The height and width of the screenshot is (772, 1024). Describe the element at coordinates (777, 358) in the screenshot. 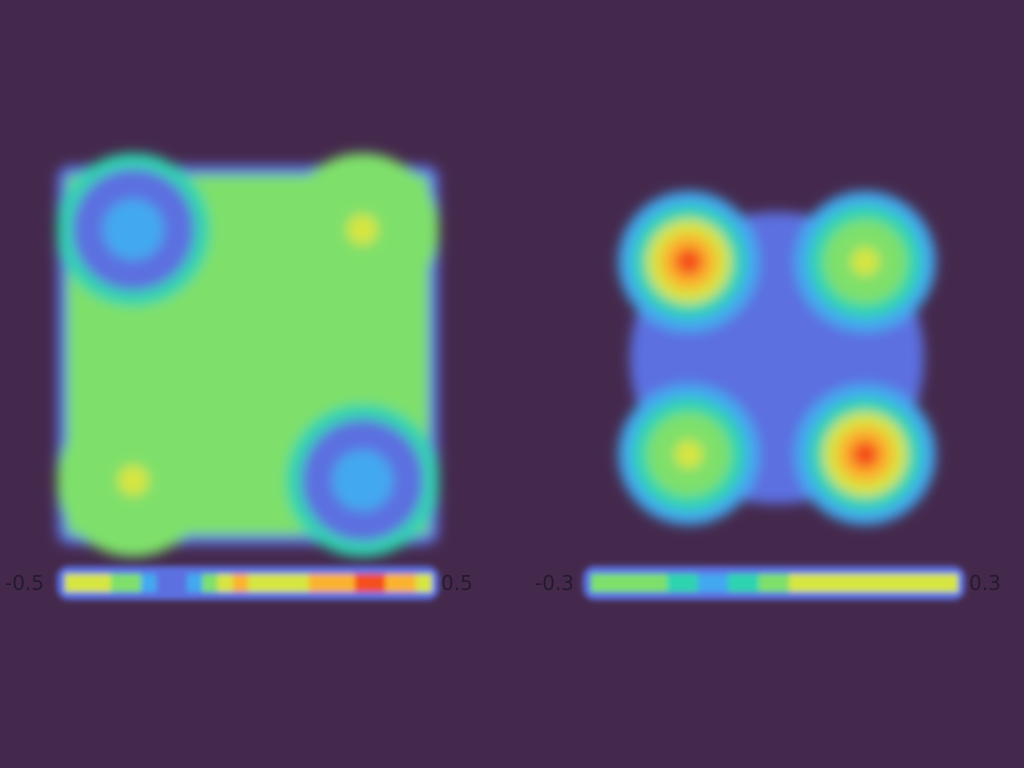

I see `heatmap-circle` at that location.